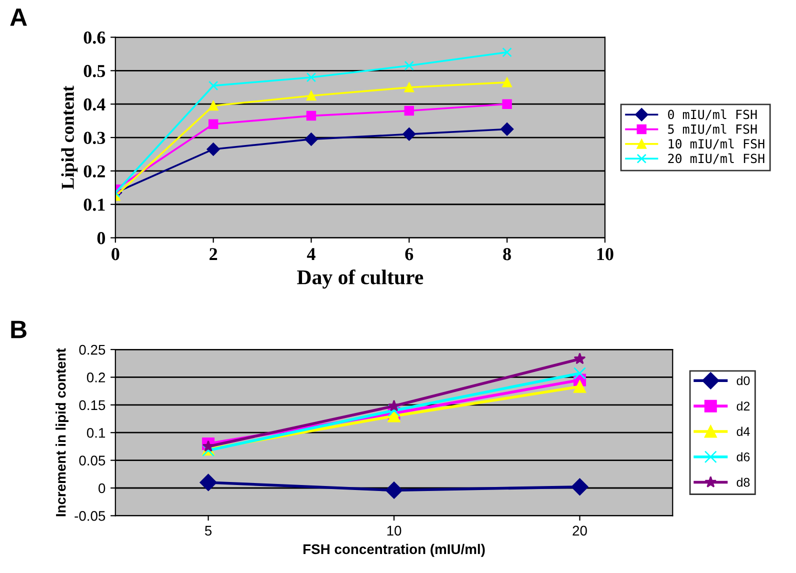 This screenshot has height=573, width=796. Describe the element at coordinates (208, 531) in the screenshot. I see `x-tick-label: 5` at that location.